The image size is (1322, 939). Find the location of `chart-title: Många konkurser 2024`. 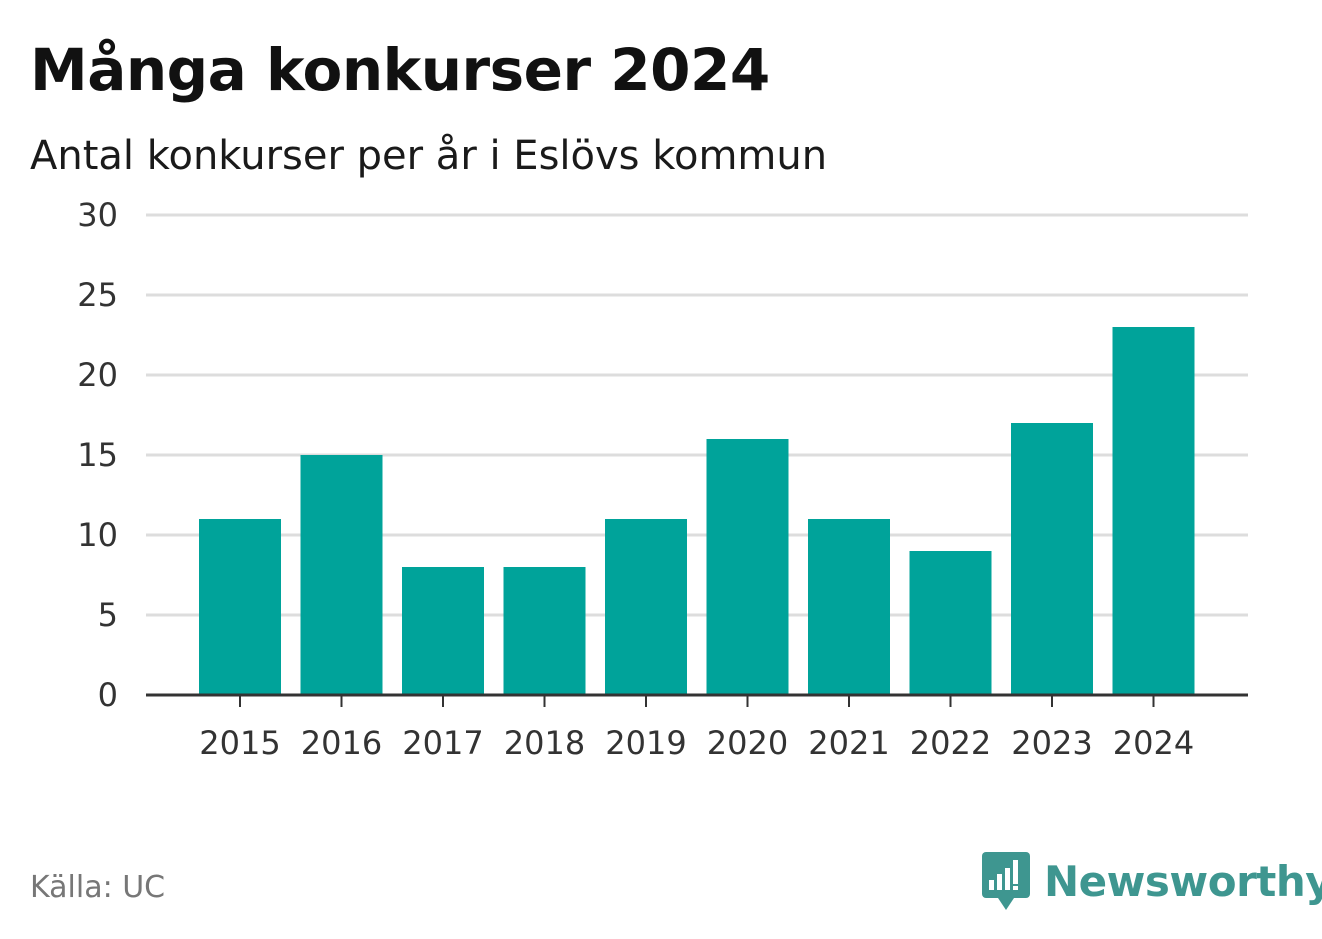

chart-title: Många konkurser 2024 is located at coordinates (400, 70).